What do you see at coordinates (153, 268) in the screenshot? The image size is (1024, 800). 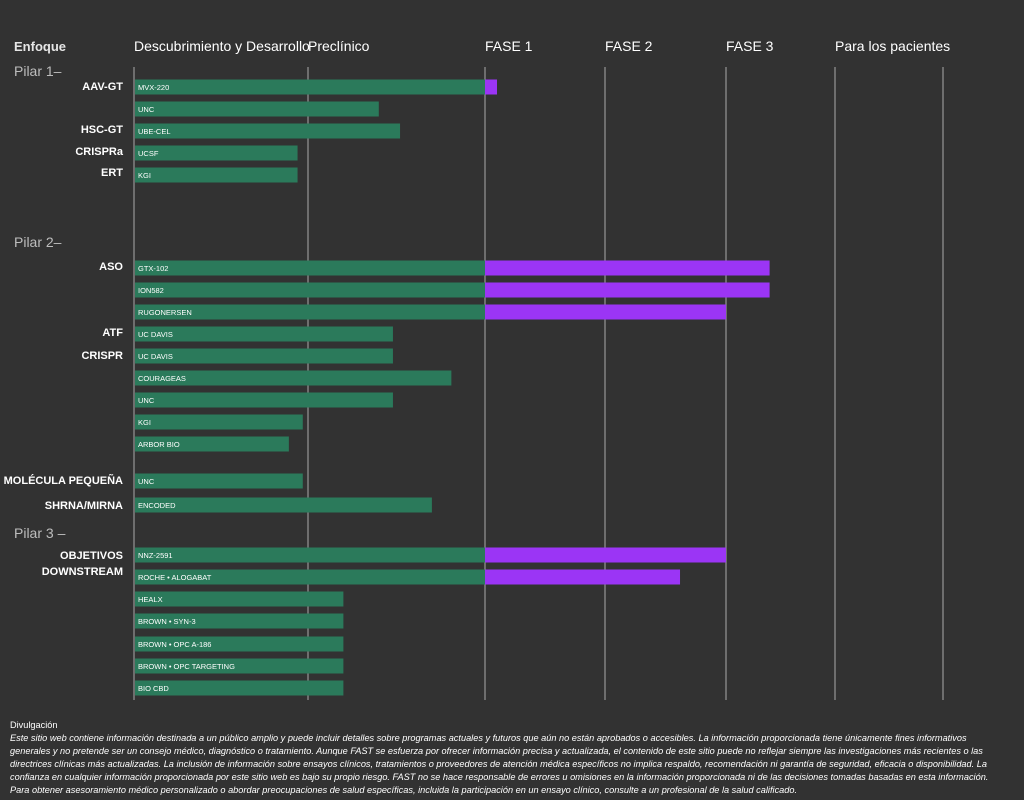 I see `bar-label: GTX-102` at bounding box center [153, 268].